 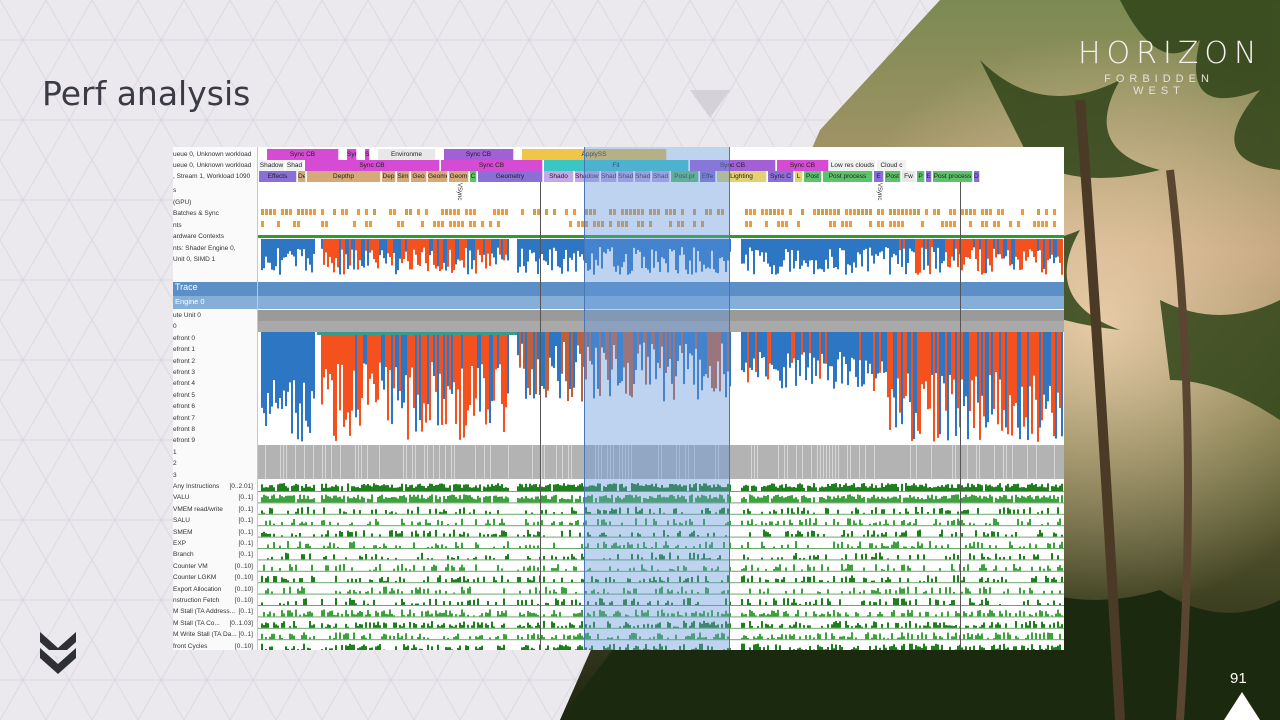 I want to click on workload-segment: Depthp, so click(x=344, y=176).